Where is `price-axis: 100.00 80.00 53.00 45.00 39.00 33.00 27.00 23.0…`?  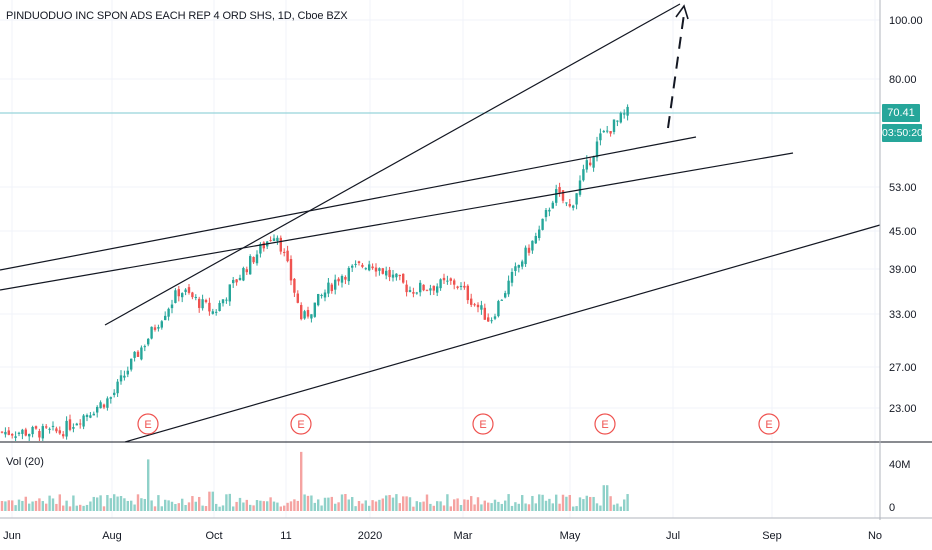 price-axis: 100.00 80.00 53.00 45.00 39.00 33.00 27.00 23.0… is located at coordinates (906, 215).